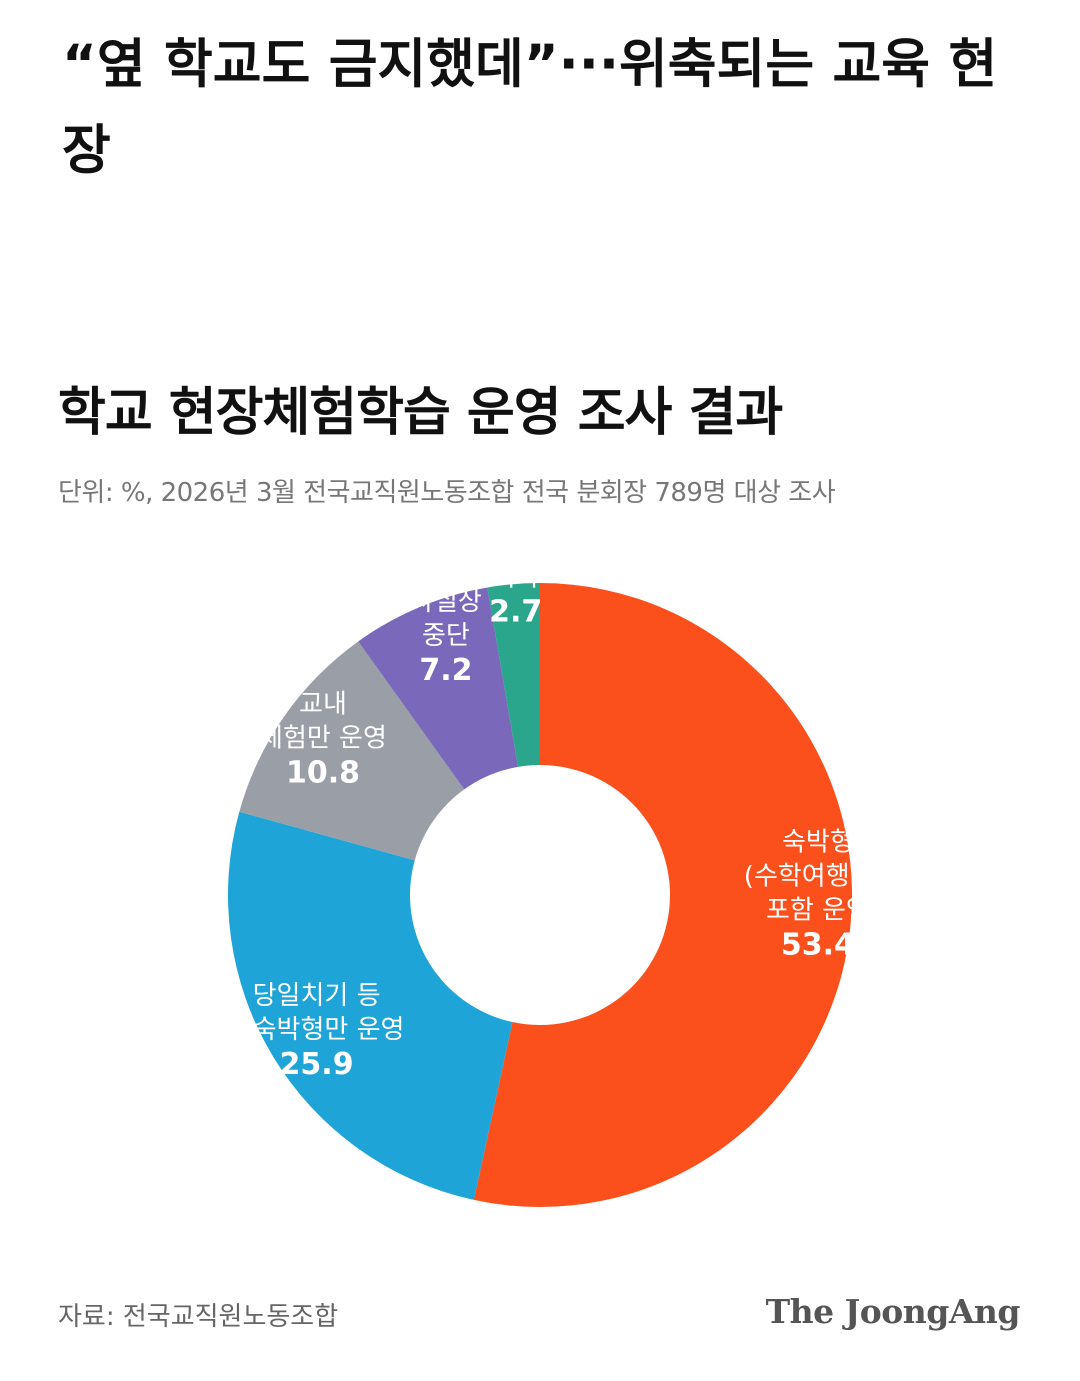 This screenshot has height=1381, width=1080. I want to click on article-headline: “옆 학교도 금지했데”···위축되는 교육 현장, so click(530, 107).